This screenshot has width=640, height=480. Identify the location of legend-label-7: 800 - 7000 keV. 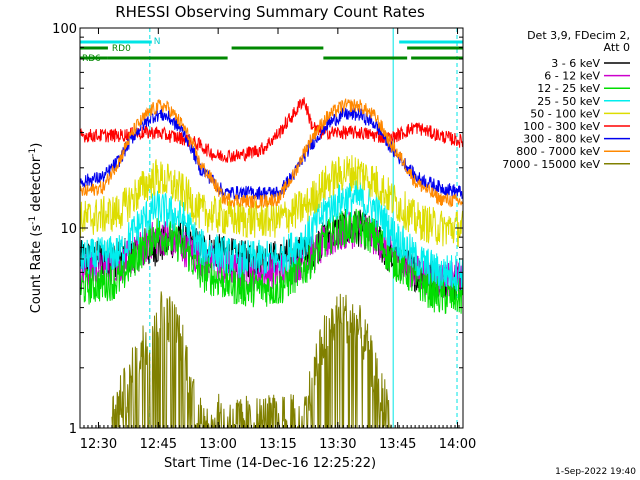
(558, 151).